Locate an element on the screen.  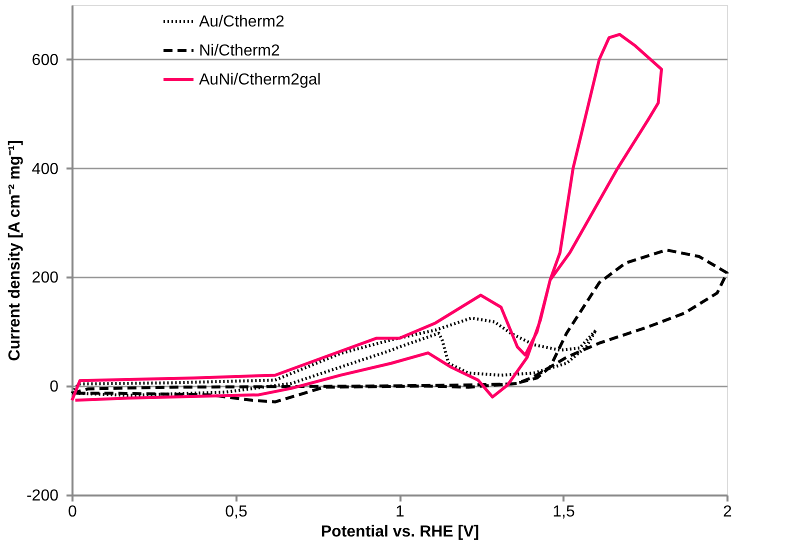
y-tick-label: 400 is located at coordinates (45, 169).